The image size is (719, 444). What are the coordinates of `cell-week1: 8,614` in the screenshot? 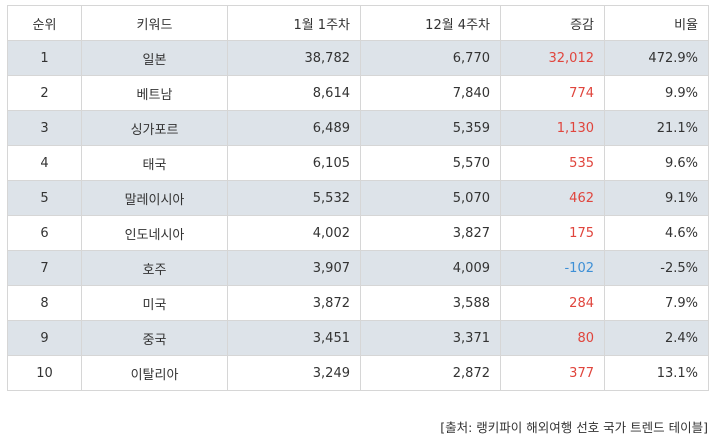 It's located at (294, 93).